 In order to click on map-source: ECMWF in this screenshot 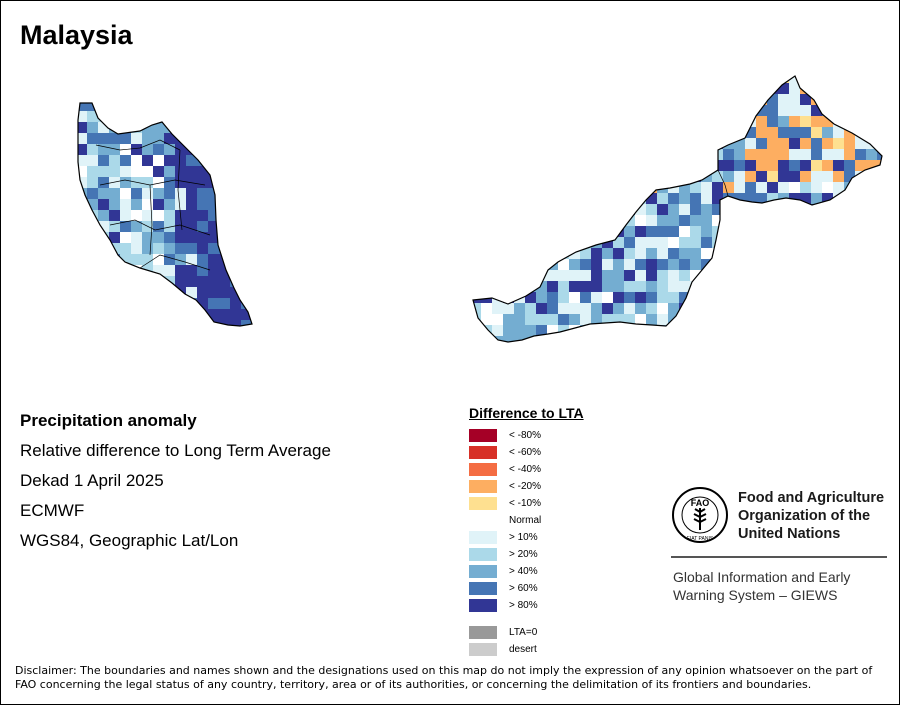, I will do `click(52, 510)`.